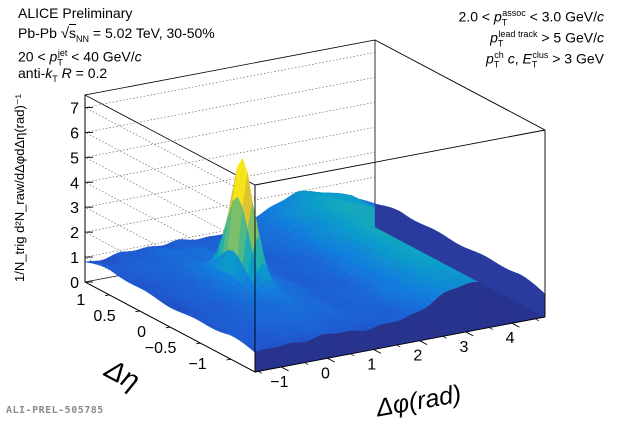 This screenshot has width=620, height=421. What do you see at coordinates (547, 39) in the screenshot?
I see `lead-track-label: pTlead track > 5 GeV/c` at bounding box center [547, 39].